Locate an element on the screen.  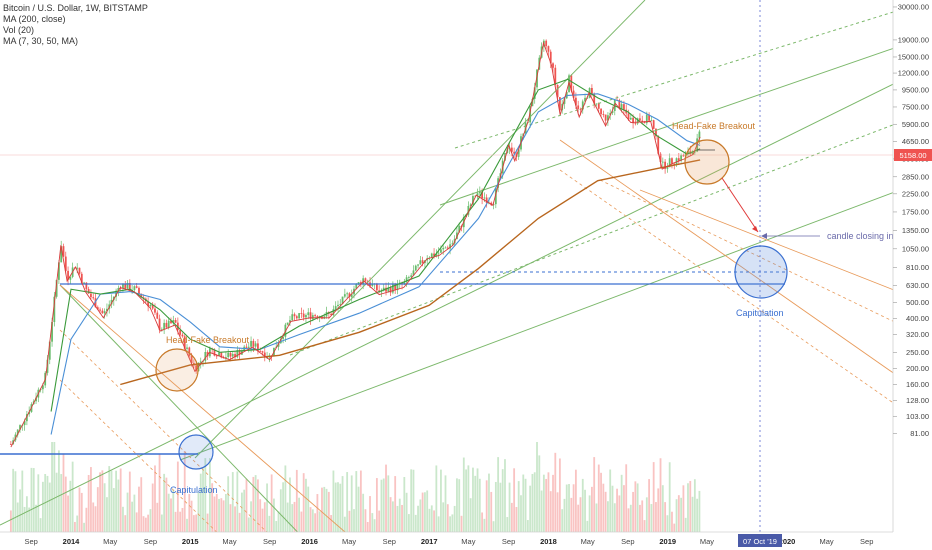
volume-bars is located at coordinates (355, 487).